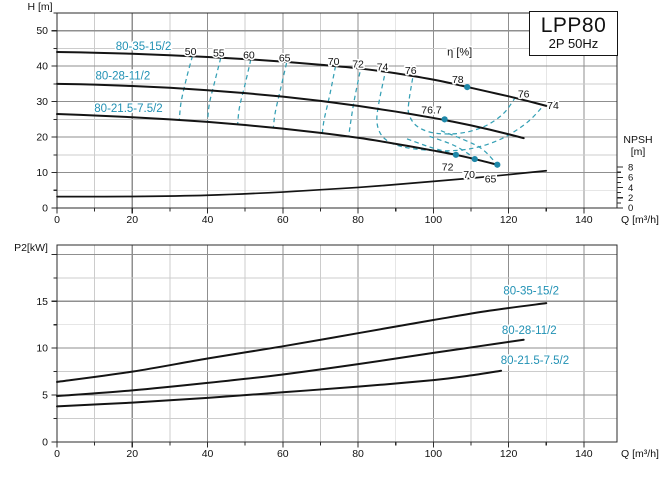 The image size is (663, 480). I want to click on y-tick-label: 50, so click(42, 31).